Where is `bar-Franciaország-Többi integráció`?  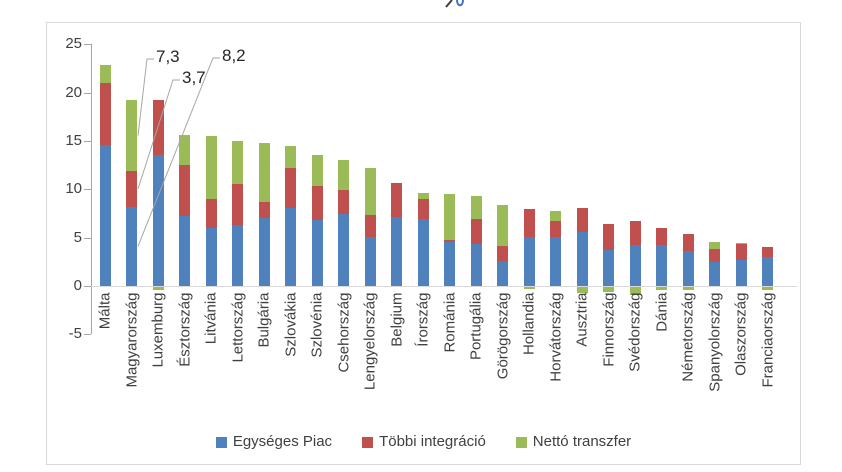 bar-Franciaország-Többi integráció is located at coordinates (767, 252).